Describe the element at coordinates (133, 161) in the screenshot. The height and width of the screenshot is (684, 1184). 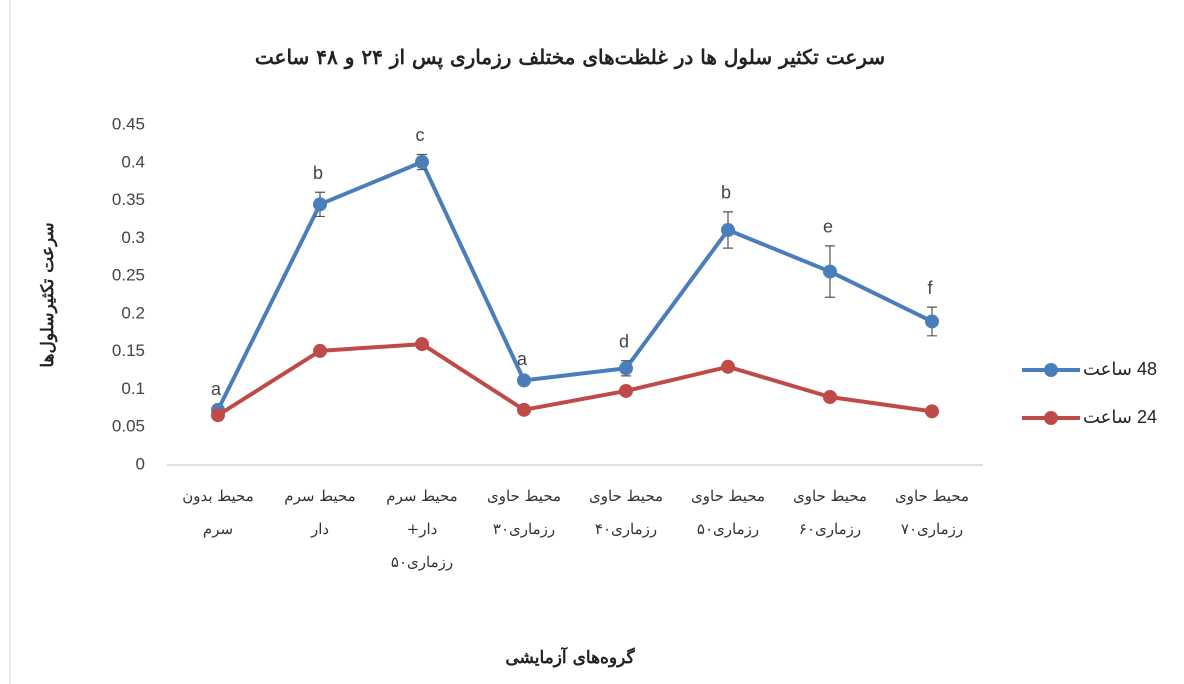
I see `y-tick-label: 0.4` at that location.